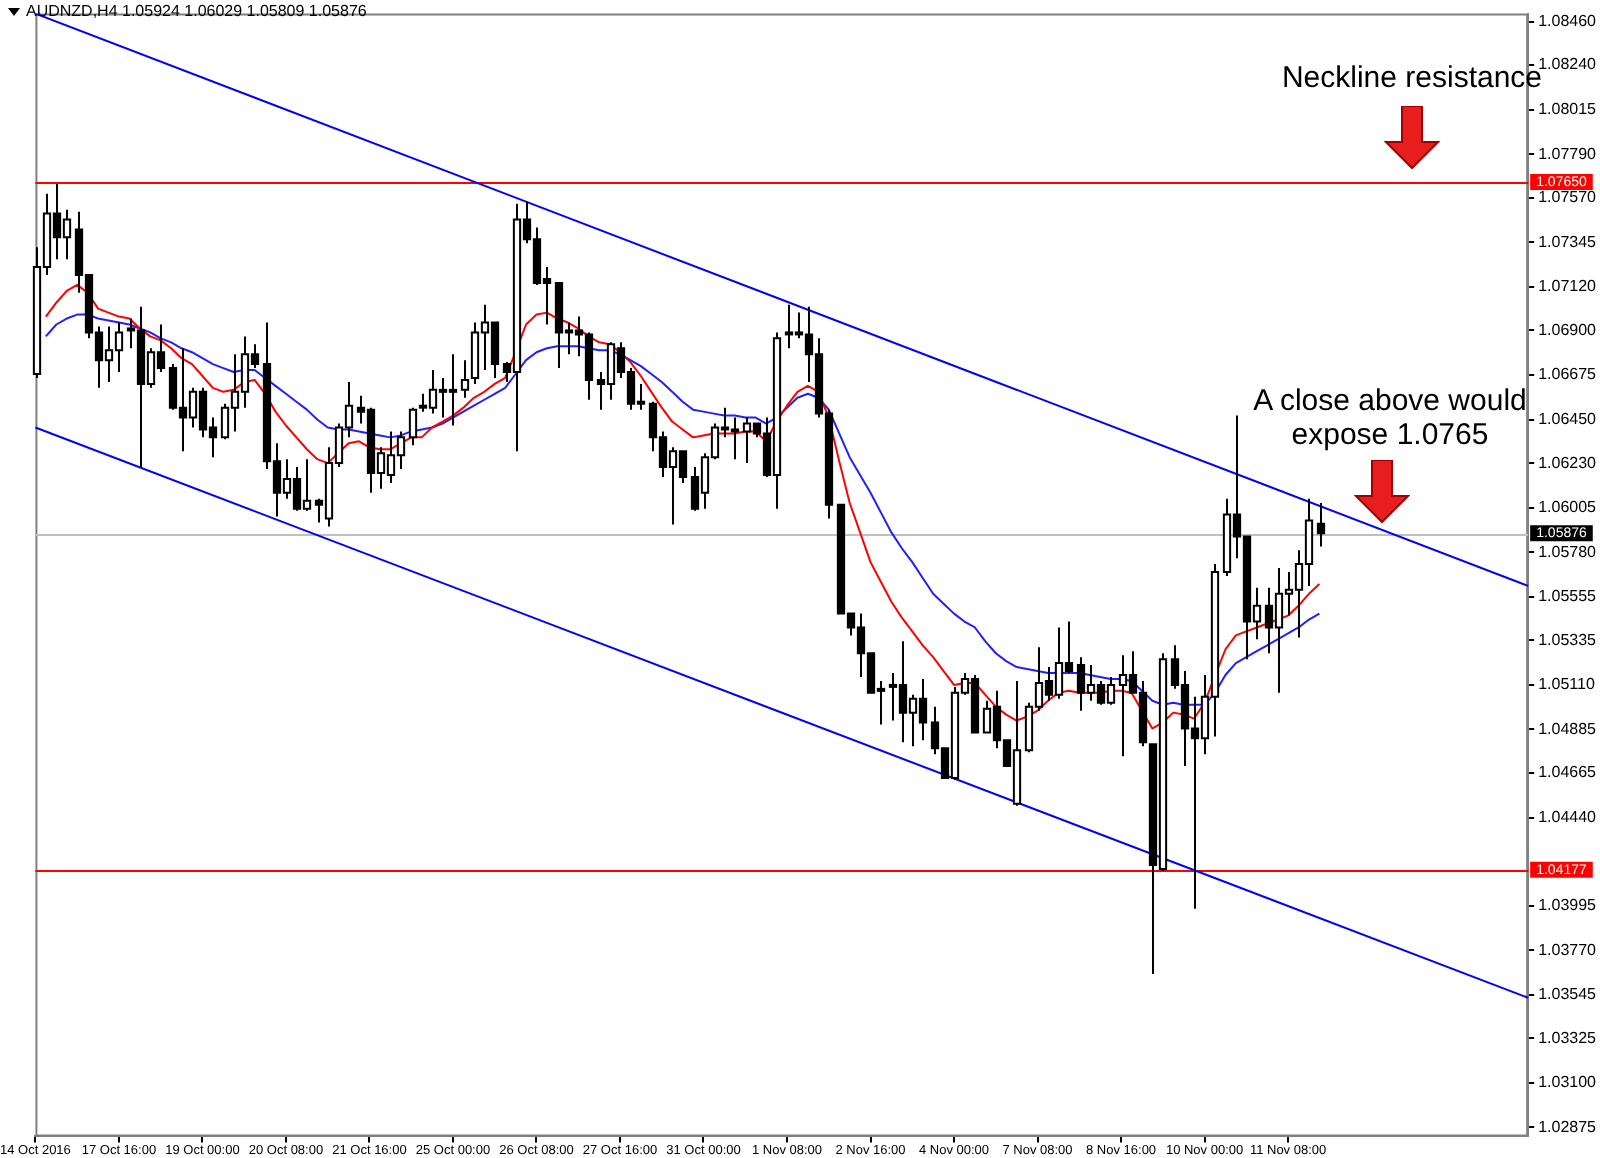  I want to click on y-tick-label: 1.06675, so click(1568, 374).